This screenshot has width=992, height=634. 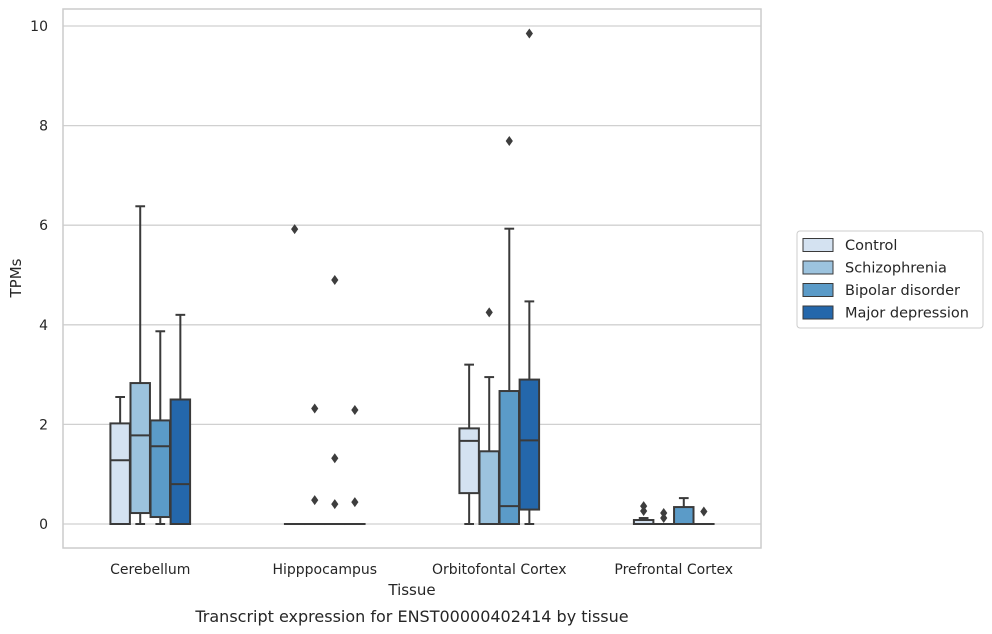 I want to click on x-tick-label: Hipppocampus, so click(x=324, y=570).